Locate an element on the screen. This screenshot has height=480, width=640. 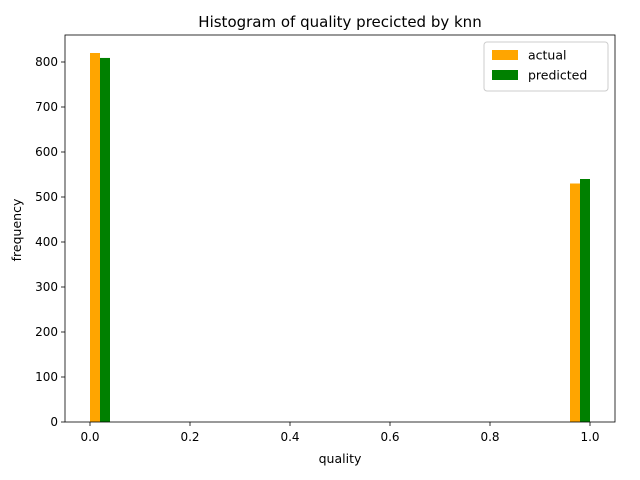
legend-swatch-actual is located at coordinates (505, 55).